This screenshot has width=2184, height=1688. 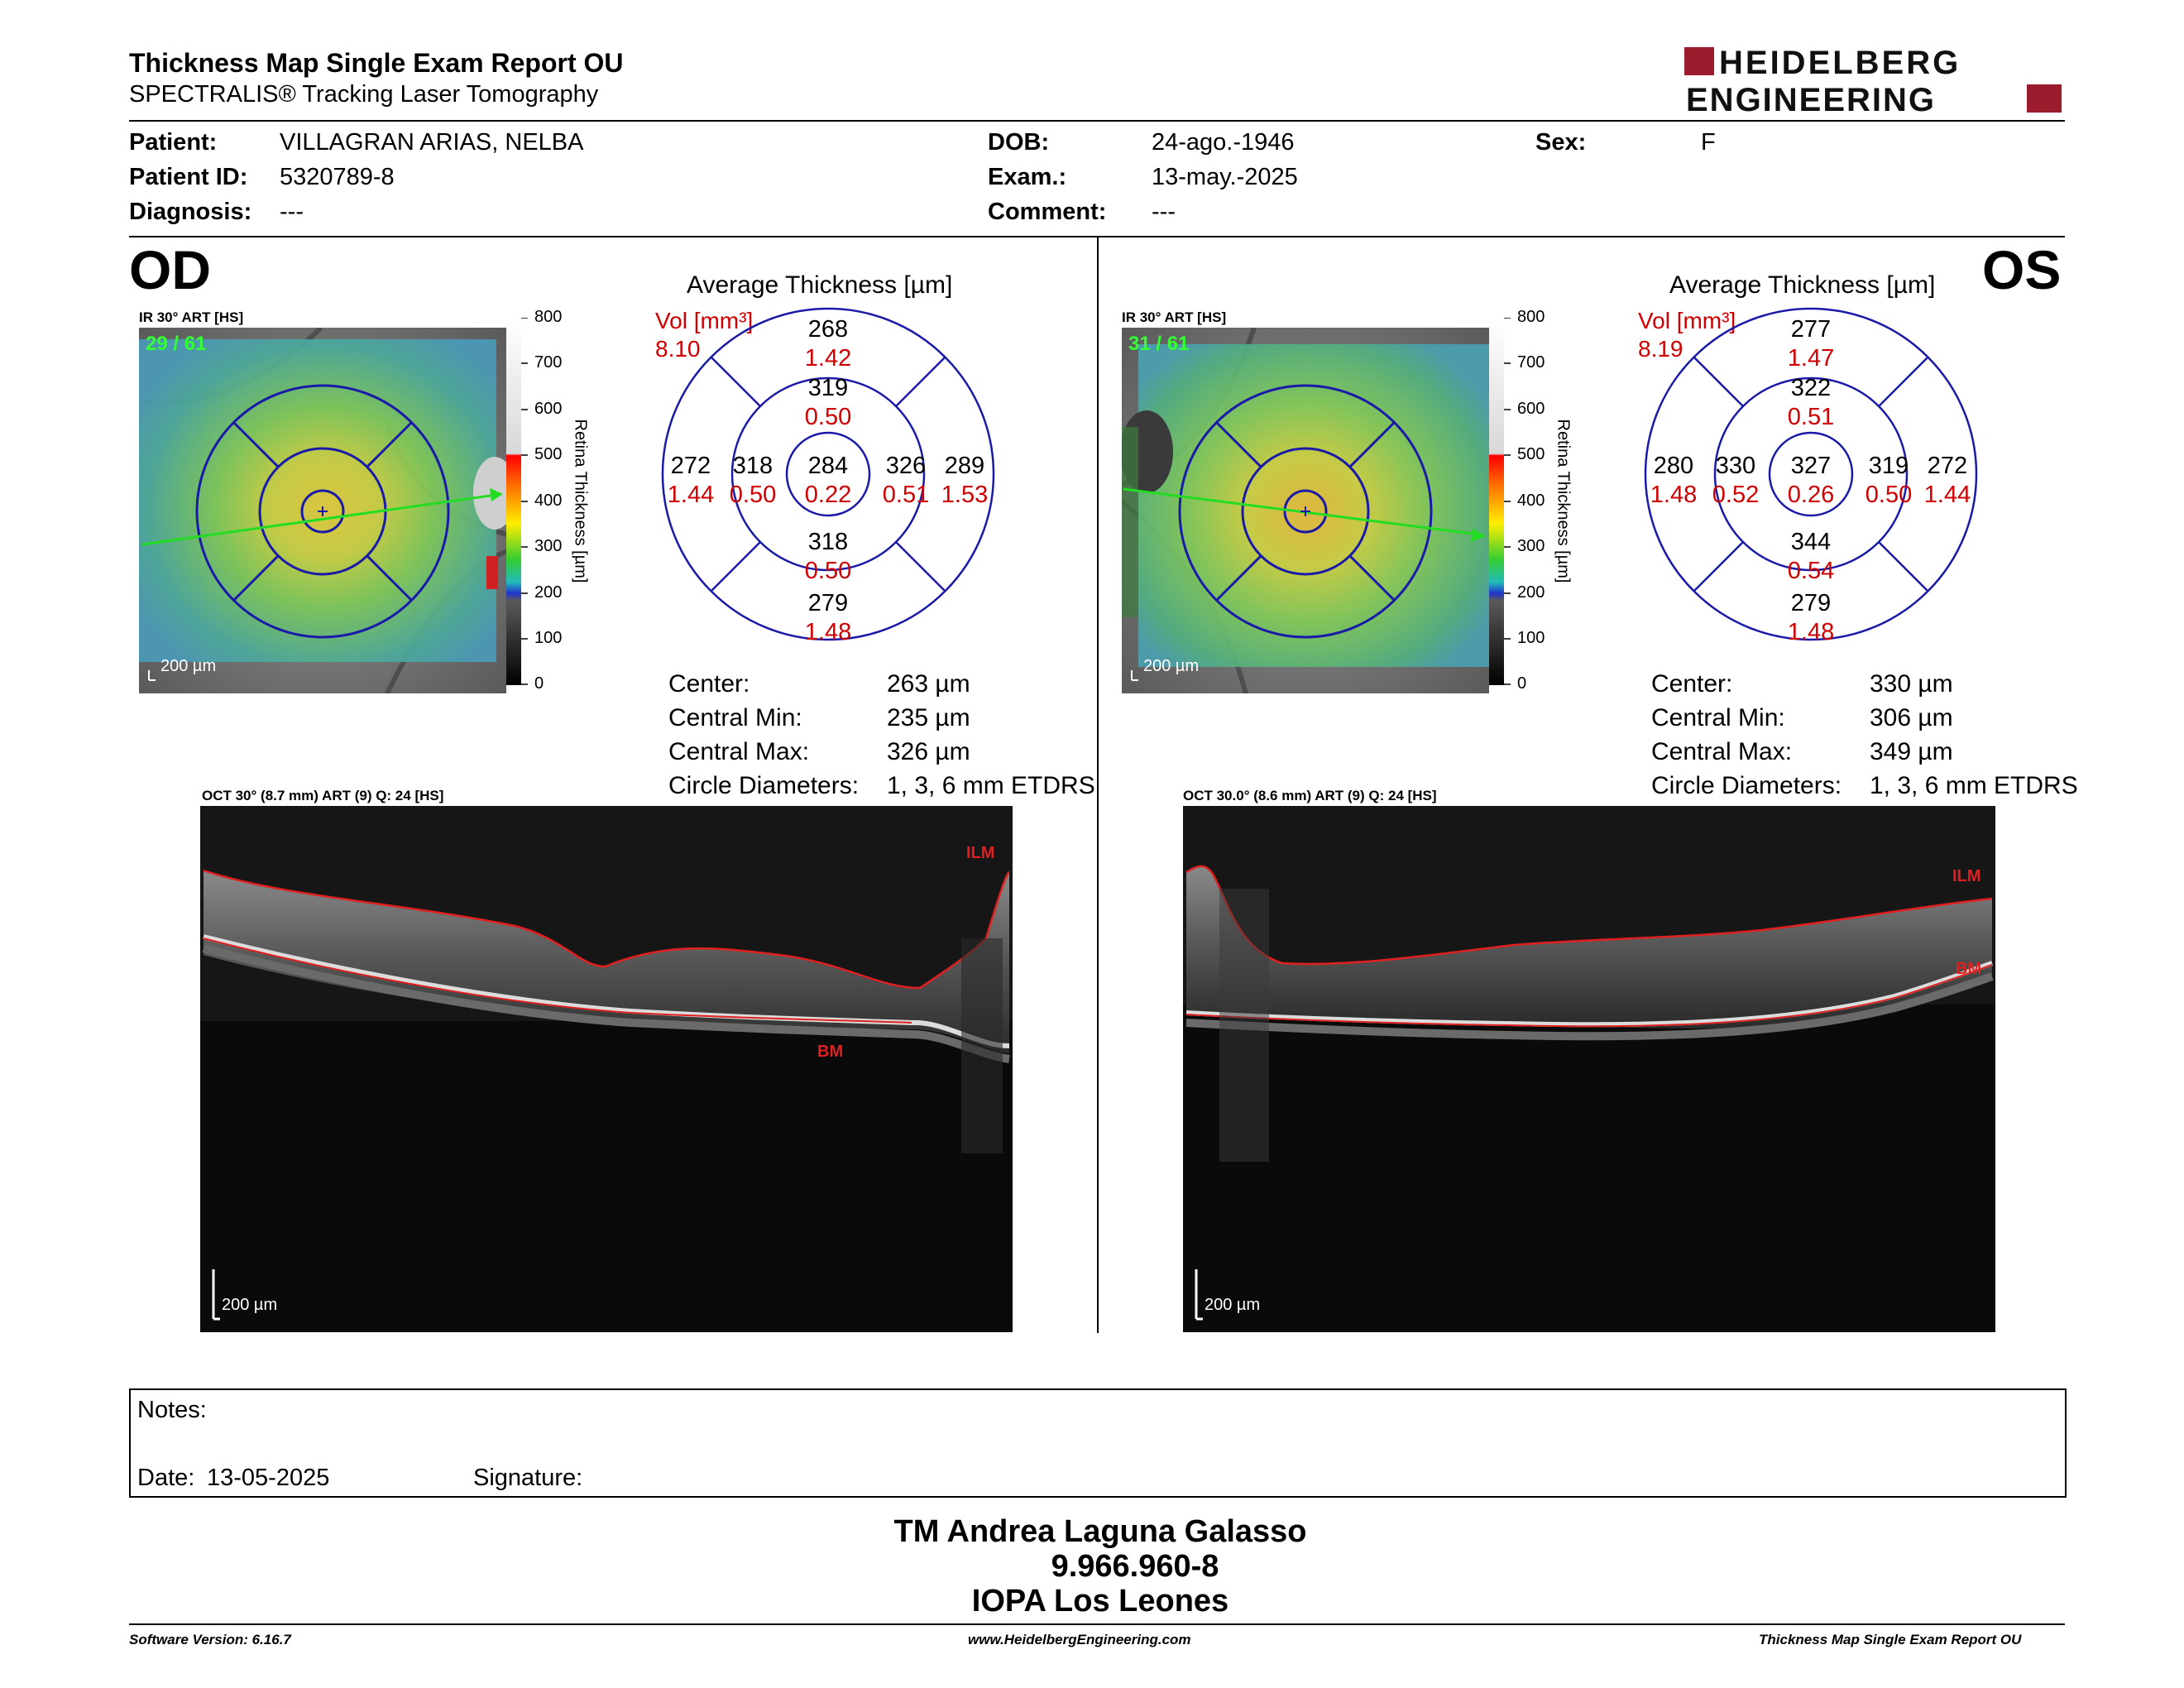 I want to click on exam-value: 13-may.-2025, so click(x=1225, y=177).